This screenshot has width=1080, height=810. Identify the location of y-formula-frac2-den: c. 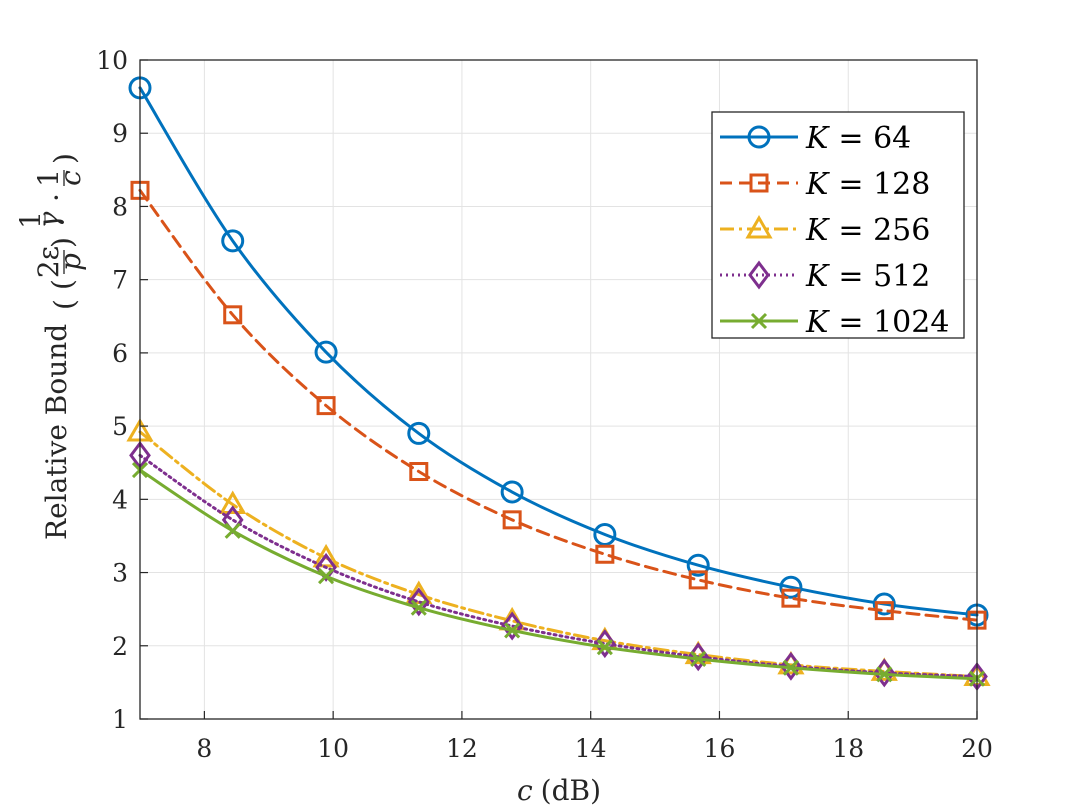
(70, 178).